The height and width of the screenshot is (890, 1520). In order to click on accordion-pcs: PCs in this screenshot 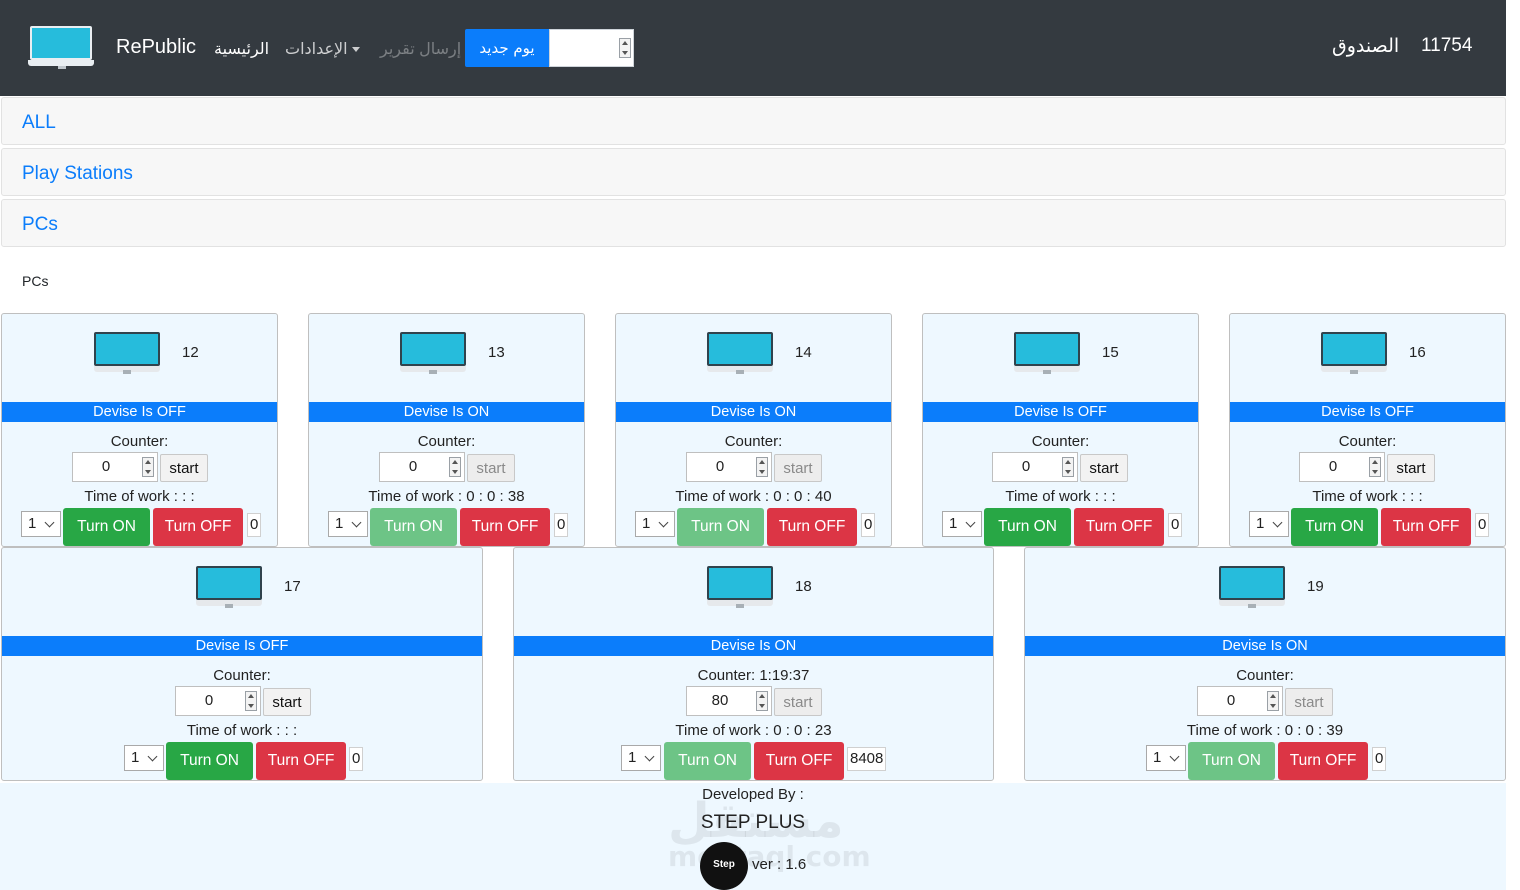, I will do `click(753, 223)`.